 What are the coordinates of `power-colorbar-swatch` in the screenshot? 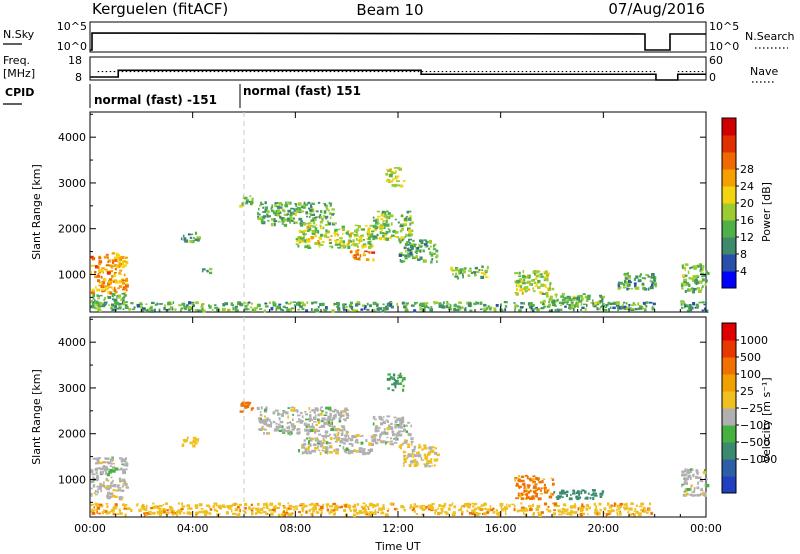 It's located at (729, 229).